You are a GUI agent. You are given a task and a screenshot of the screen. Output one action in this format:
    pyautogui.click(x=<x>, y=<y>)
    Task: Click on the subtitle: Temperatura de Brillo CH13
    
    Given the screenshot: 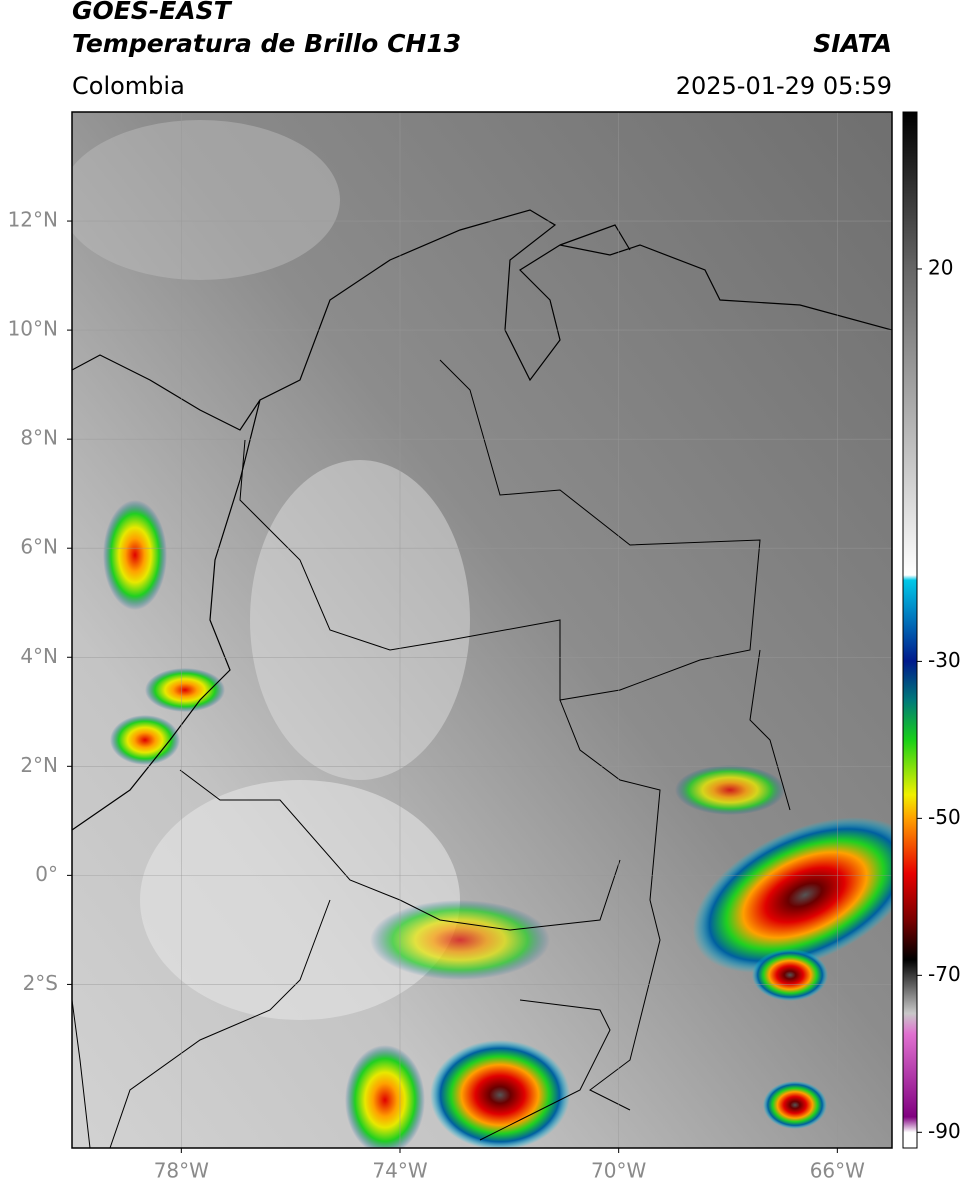 What is the action you would take?
    pyautogui.click(x=266, y=43)
    